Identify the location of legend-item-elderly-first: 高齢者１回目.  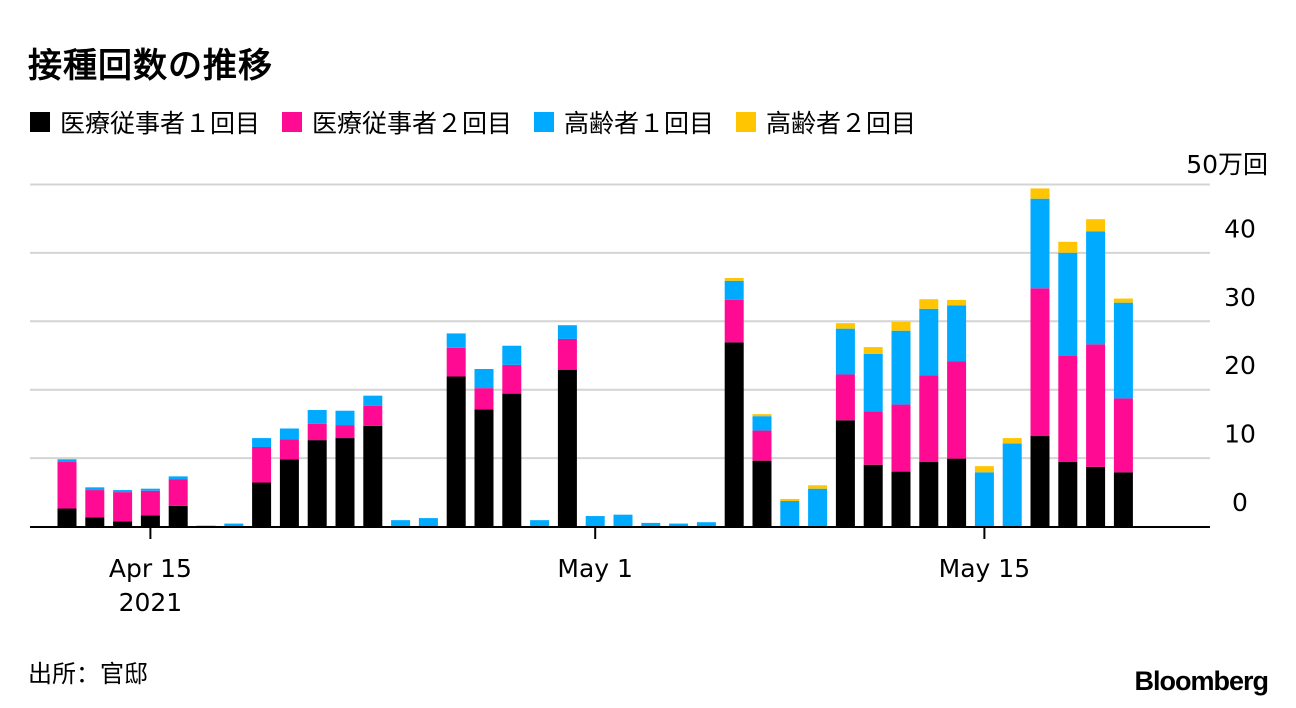
(624, 122).